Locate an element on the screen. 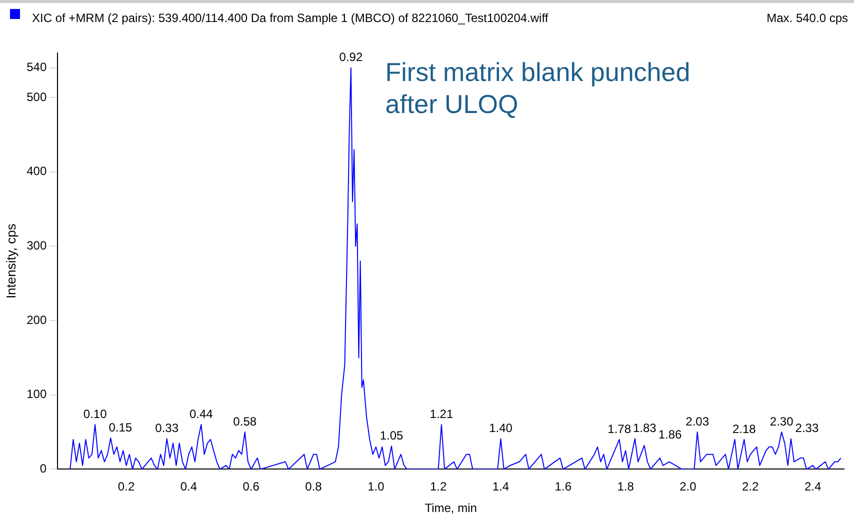 The height and width of the screenshot is (520, 854). x-tick-label: 0.2 is located at coordinates (126, 487).